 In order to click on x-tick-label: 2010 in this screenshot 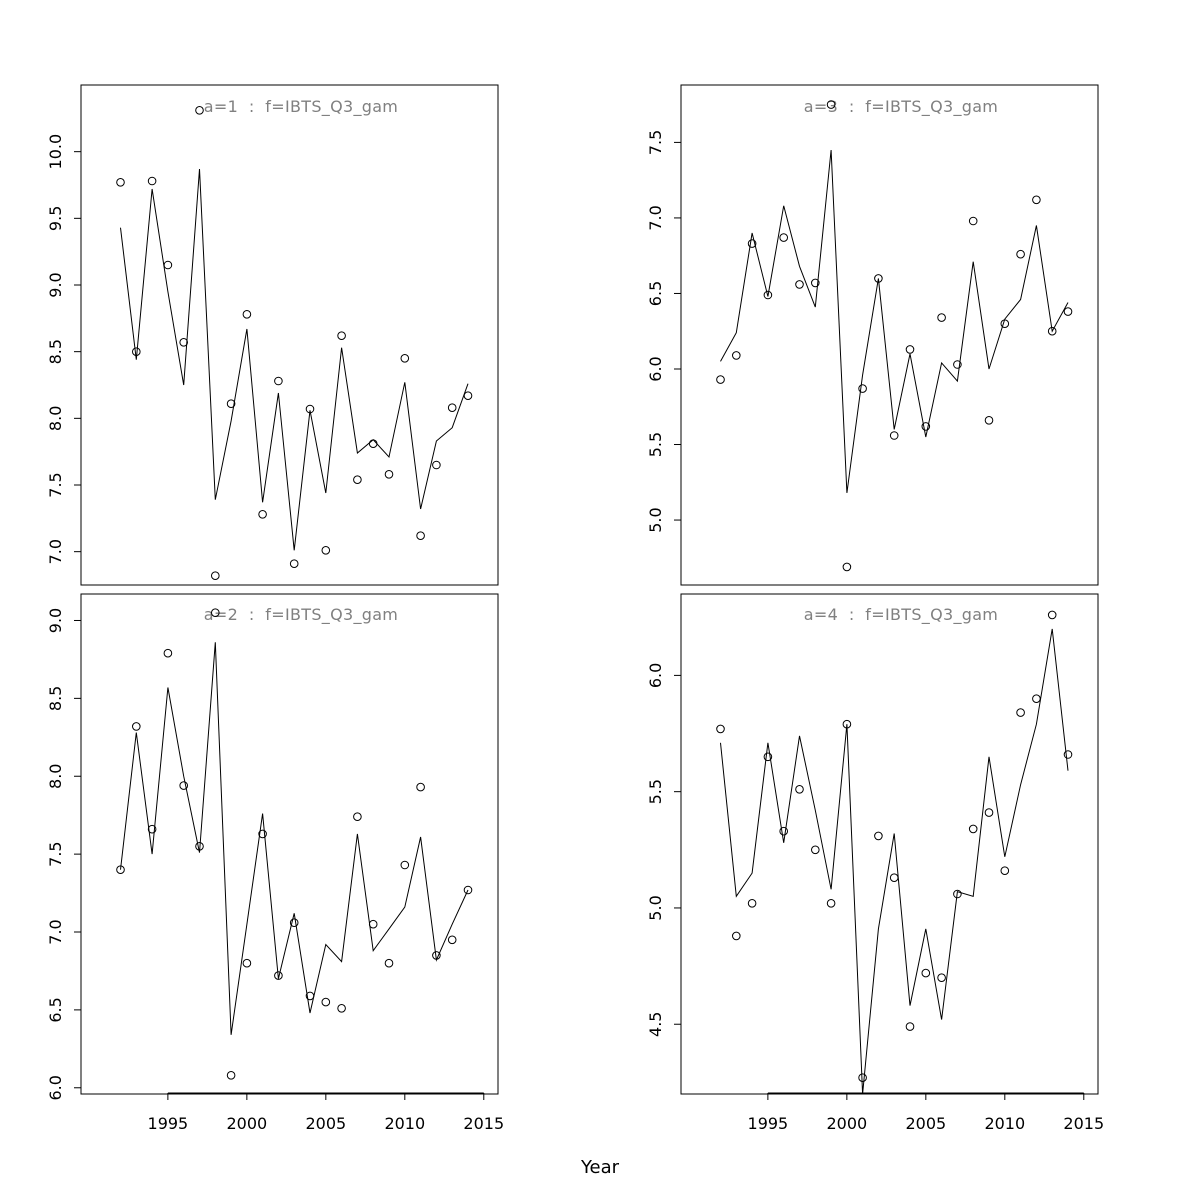, I will do `click(1004, 1123)`.